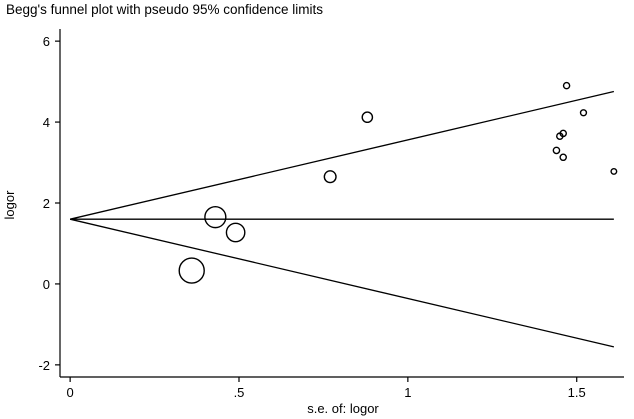  What do you see at coordinates (46, 41) in the screenshot?
I see `y-tick-label: 6` at bounding box center [46, 41].